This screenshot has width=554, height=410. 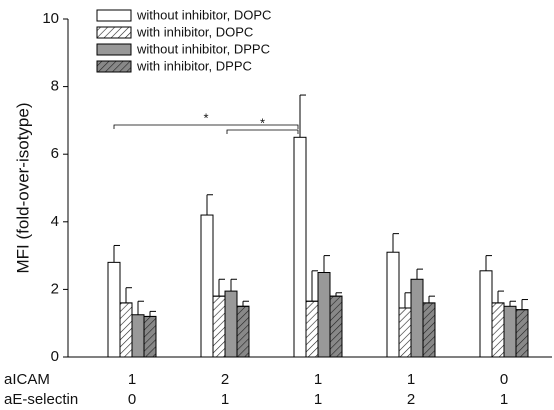 I want to click on y-axis-label: MFI (fold-over-isotype), so click(x=22, y=188).